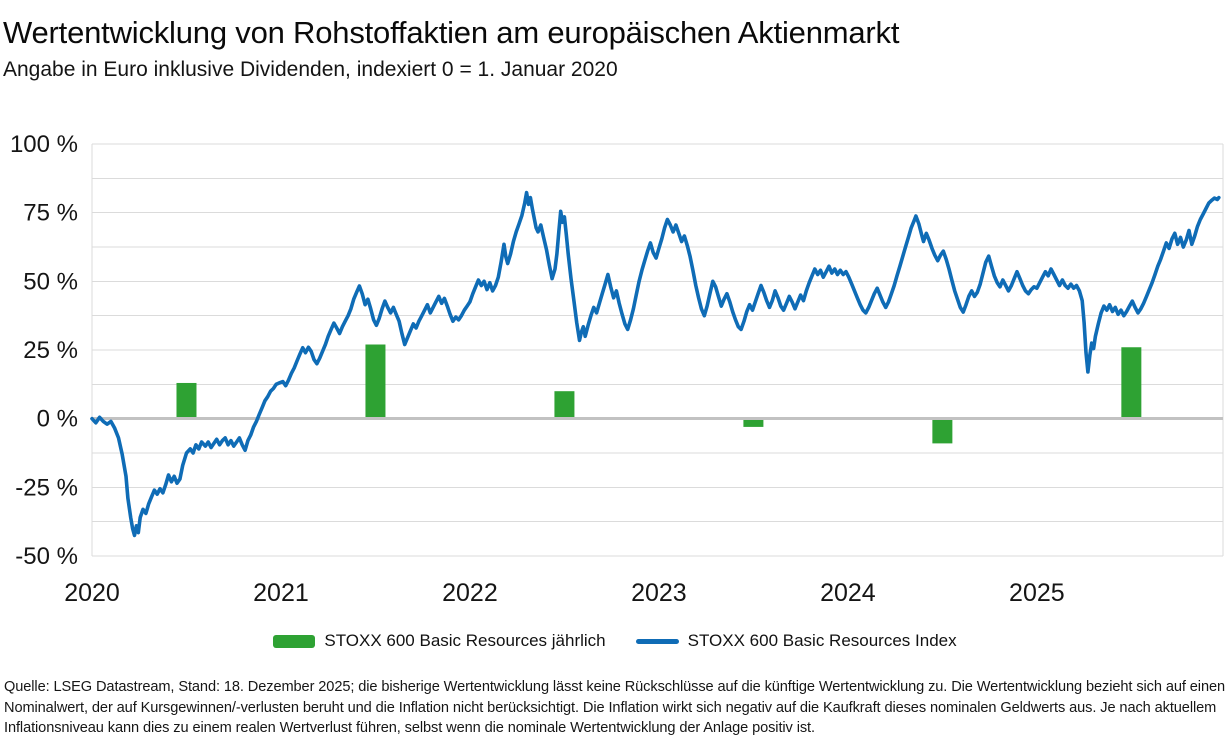 The width and height of the screenshot is (1230, 736). What do you see at coordinates (1037, 593) in the screenshot?
I see `x-tick-label: 2025` at bounding box center [1037, 593].